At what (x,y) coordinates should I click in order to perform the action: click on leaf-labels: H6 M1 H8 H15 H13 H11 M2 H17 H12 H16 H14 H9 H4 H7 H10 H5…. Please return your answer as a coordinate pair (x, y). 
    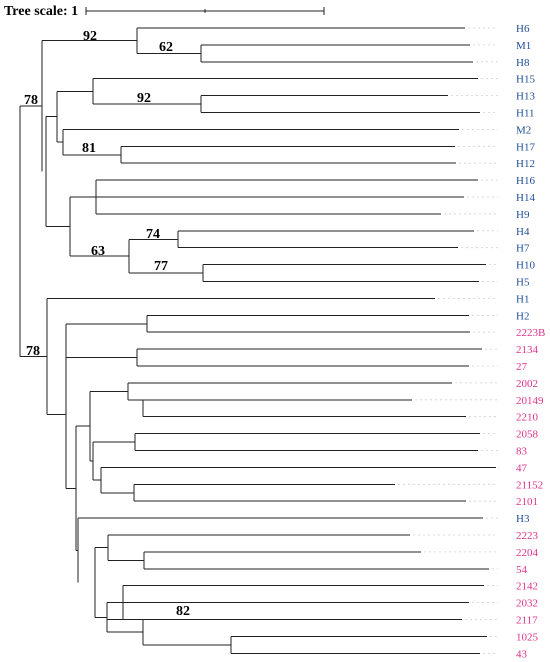
    Looking at the image, I should click on (530, 341).